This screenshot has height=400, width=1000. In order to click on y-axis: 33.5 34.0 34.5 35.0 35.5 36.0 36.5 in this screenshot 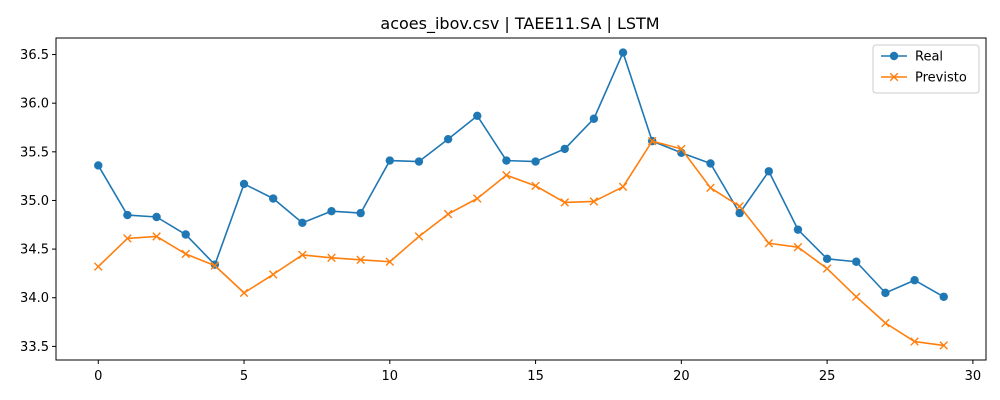, I will do `click(38, 201)`.